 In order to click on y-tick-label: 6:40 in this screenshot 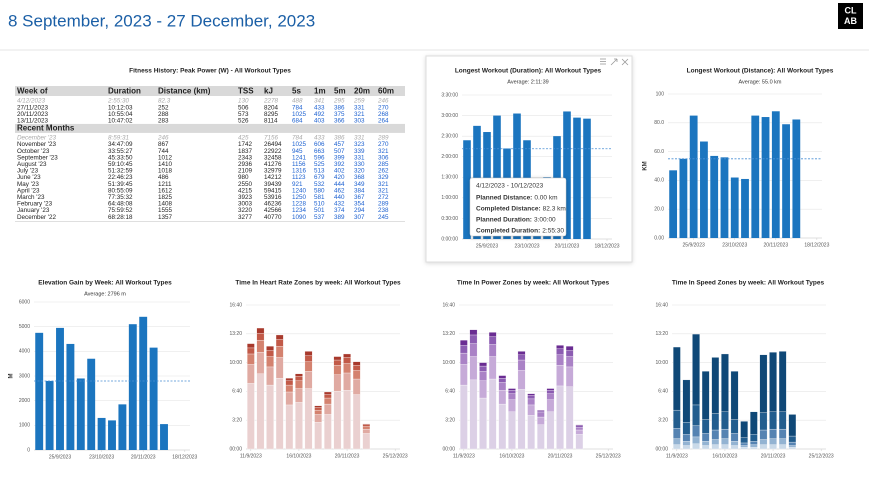, I will do `click(450, 392)`.